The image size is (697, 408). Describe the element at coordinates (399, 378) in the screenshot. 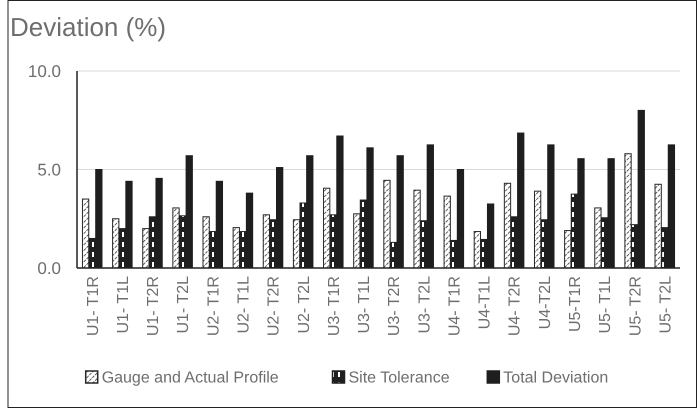

I see `legend-label: Site Tolerance` at that location.